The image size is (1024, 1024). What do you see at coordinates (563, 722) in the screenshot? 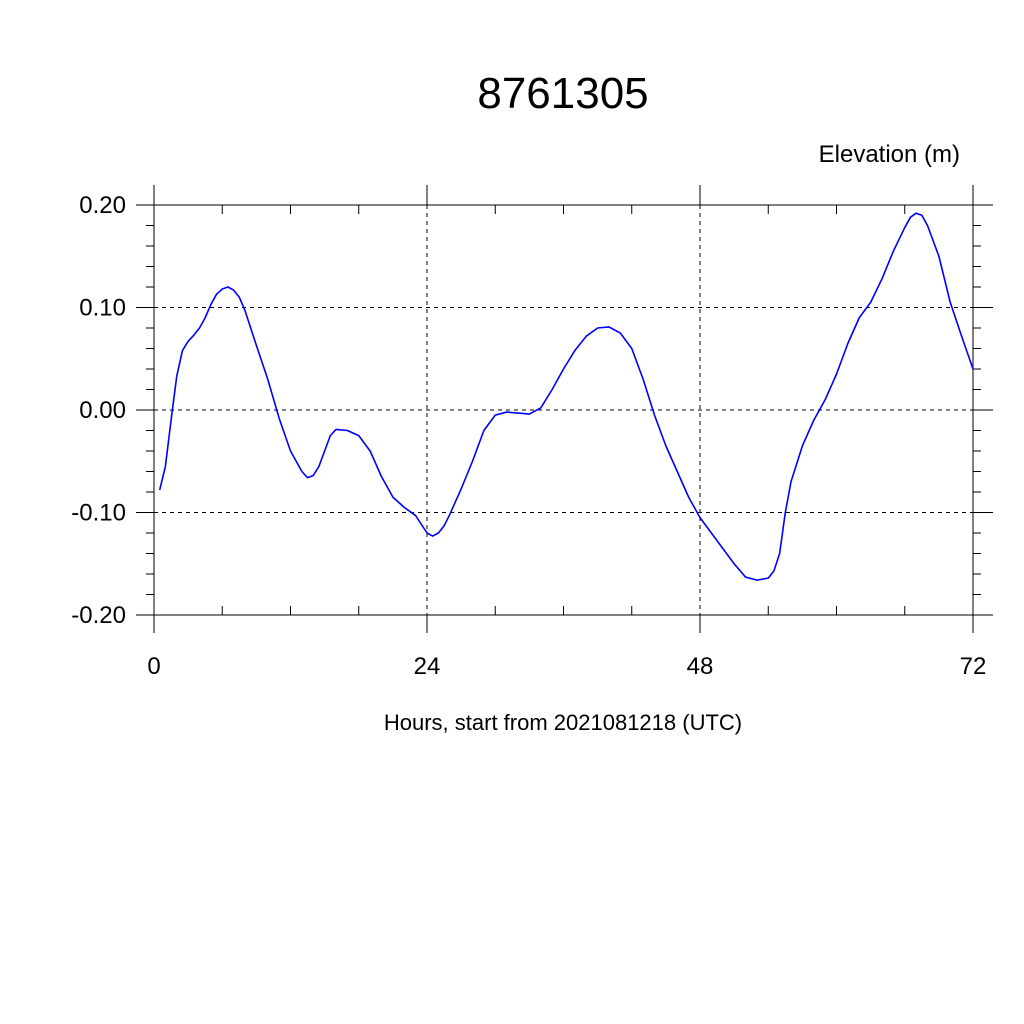
I see `x-axis-label: Hours, start from 2021081218 (UTC)` at bounding box center [563, 722].